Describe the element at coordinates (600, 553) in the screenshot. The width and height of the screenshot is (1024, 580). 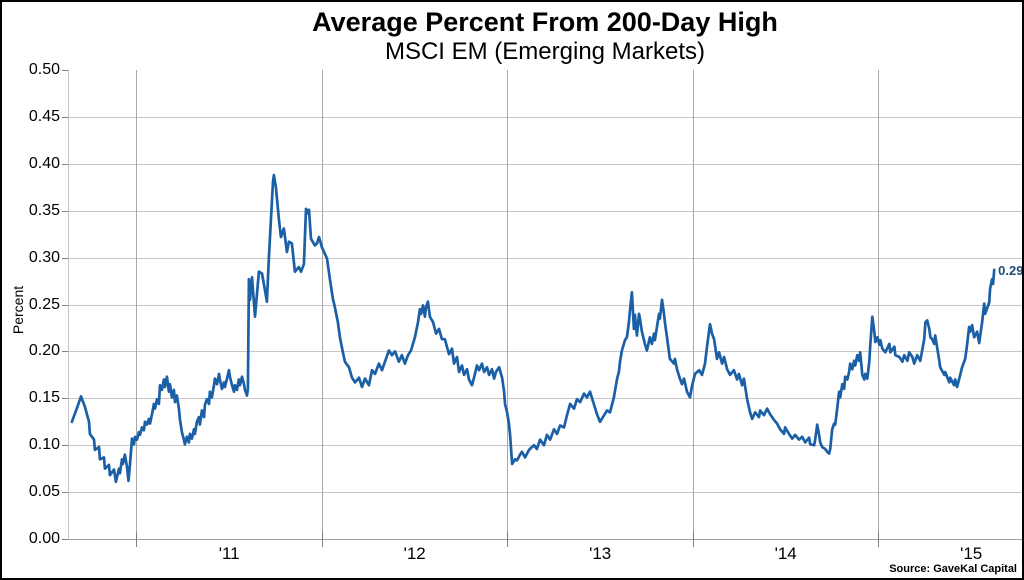
I see `x-tick-label: '13` at that location.